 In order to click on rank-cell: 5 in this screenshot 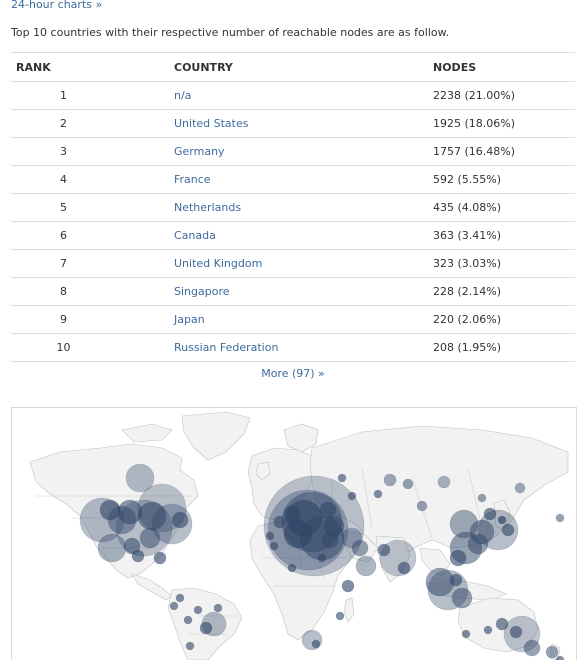, I will do `click(92, 207)`.